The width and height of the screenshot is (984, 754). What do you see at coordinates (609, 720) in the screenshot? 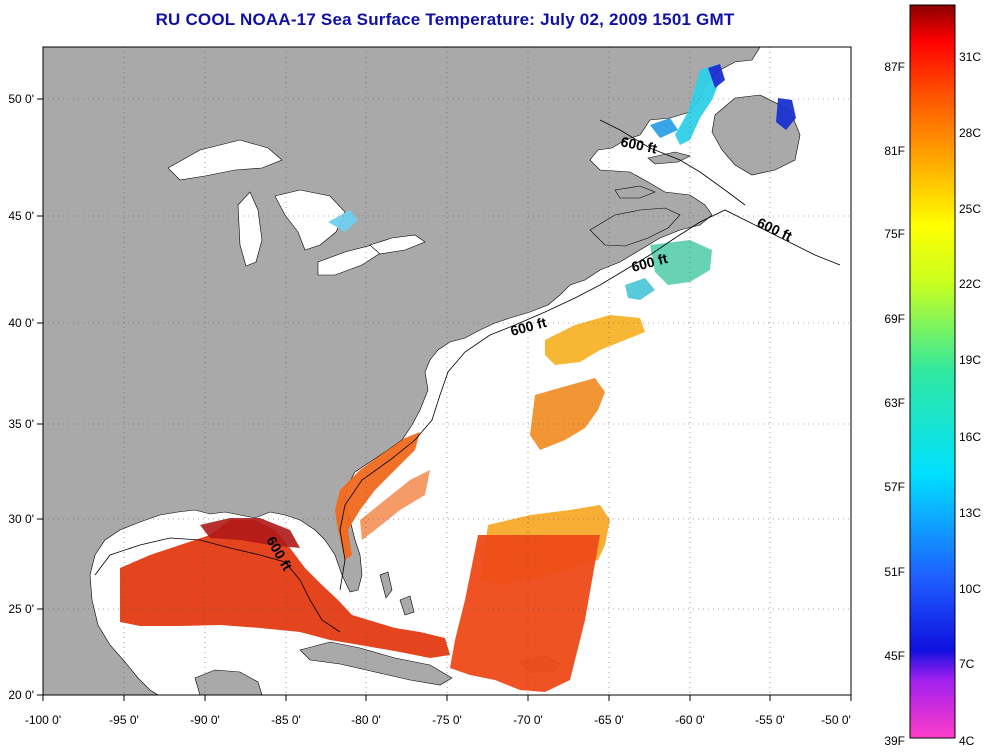
I see `lon-label: -65 0'` at bounding box center [609, 720].